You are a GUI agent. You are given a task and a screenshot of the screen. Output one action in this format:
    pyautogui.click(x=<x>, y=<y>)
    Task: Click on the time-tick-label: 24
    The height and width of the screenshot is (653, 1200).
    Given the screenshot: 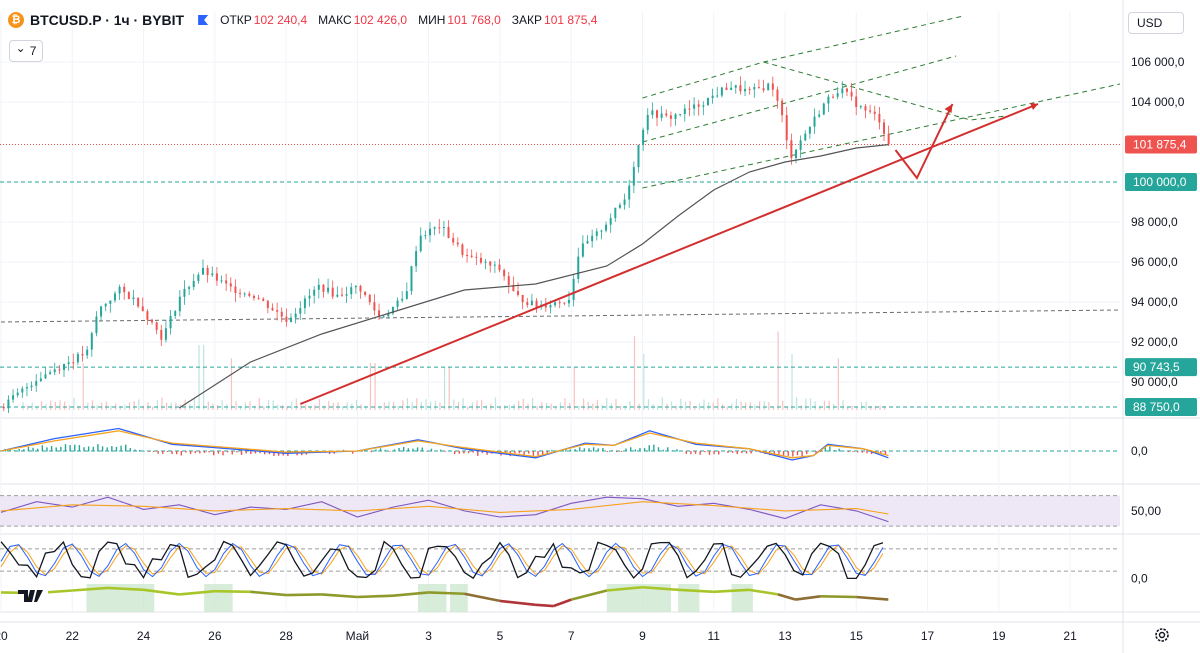 What is the action you would take?
    pyautogui.click(x=144, y=636)
    